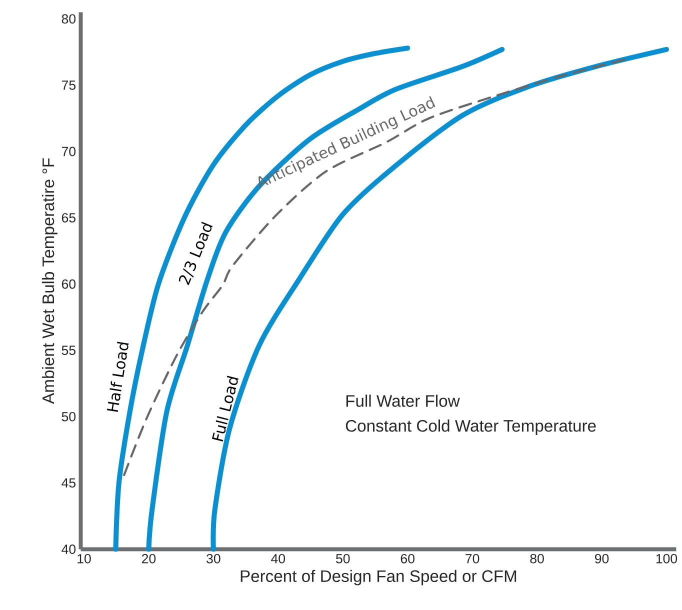  What do you see at coordinates (213, 559) in the screenshot?
I see `x-tick-label: 30` at bounding box center [213, 559].